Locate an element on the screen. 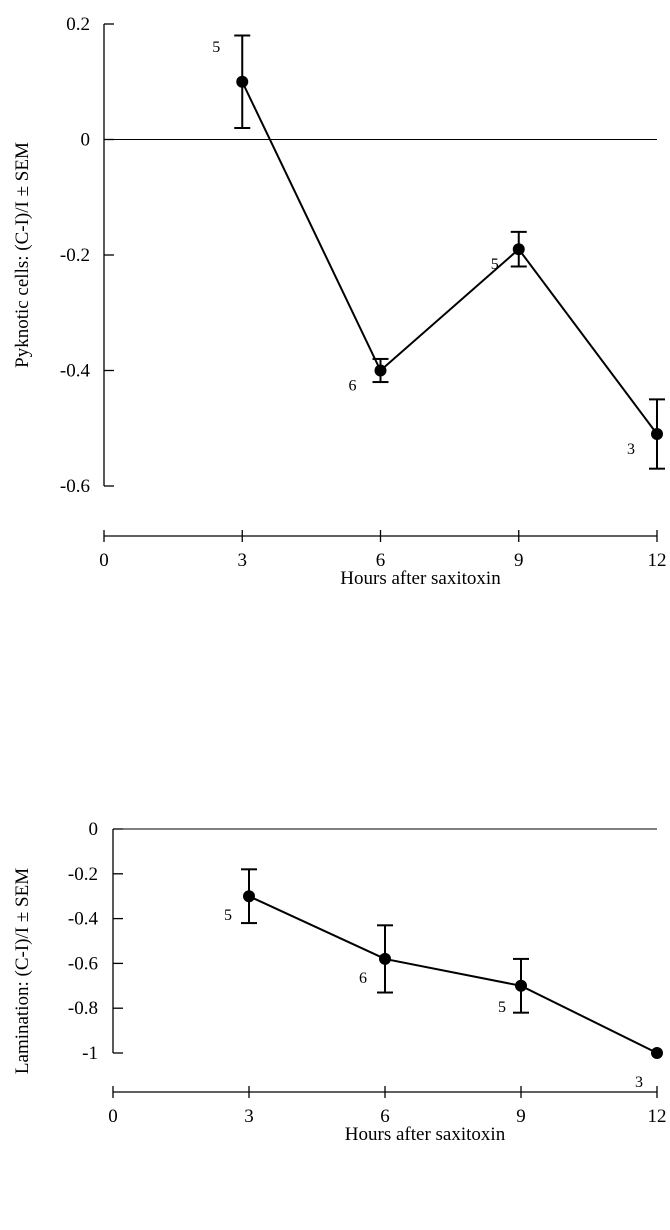 The width and height of the screenshot is (670, 1230). y-axis-title: Lamination: (C-I)/I ± SEM is located at coordinates (22, 971).